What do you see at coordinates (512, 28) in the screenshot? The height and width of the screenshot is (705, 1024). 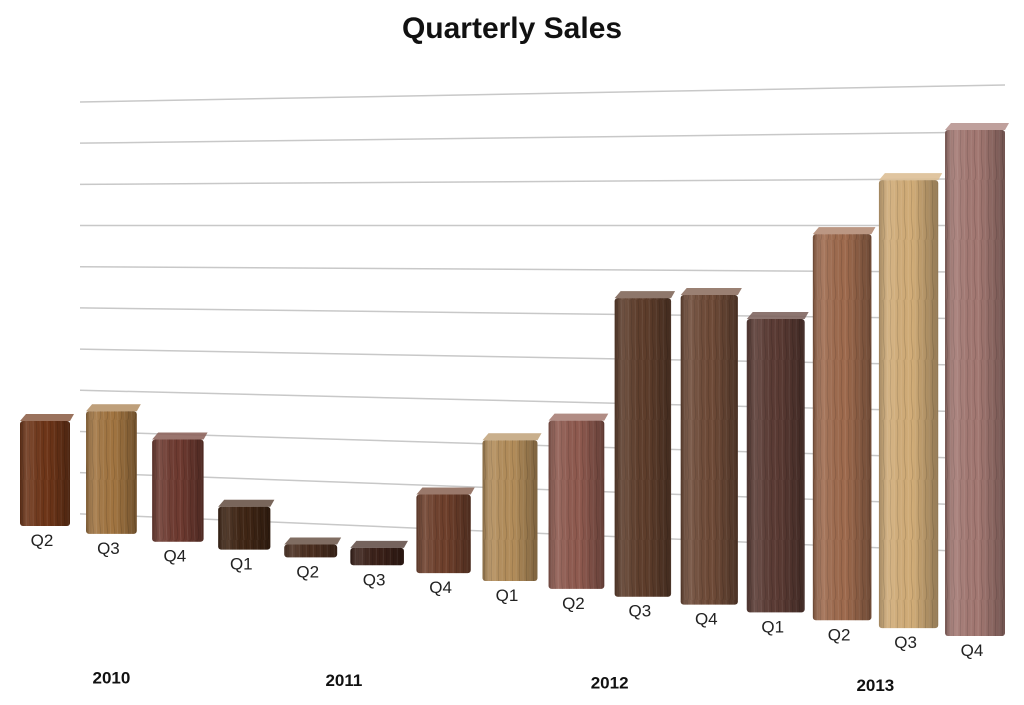 I see `chart-title: Quarterly Sales` at bounding box center [512, 28].